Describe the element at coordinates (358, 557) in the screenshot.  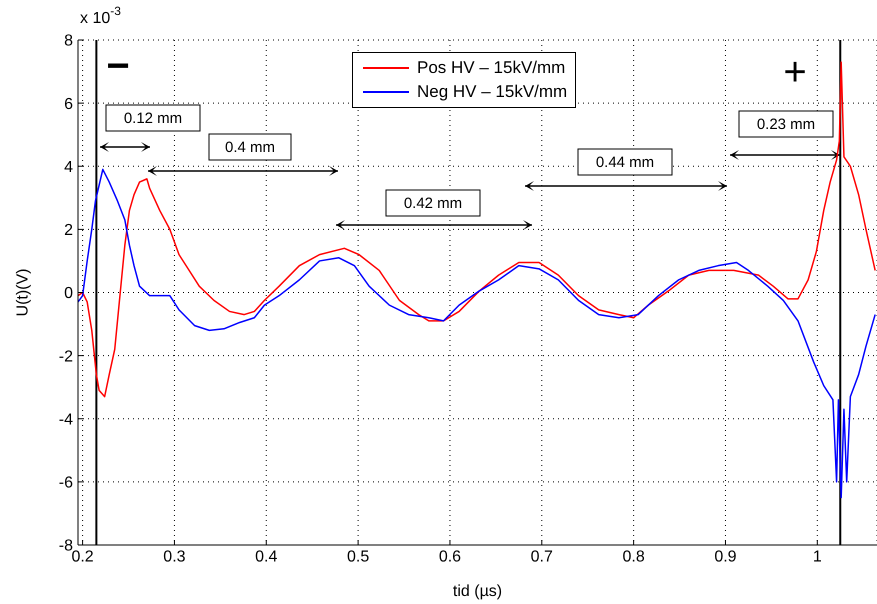
I see `x-tick-label: 0.5` at that location.